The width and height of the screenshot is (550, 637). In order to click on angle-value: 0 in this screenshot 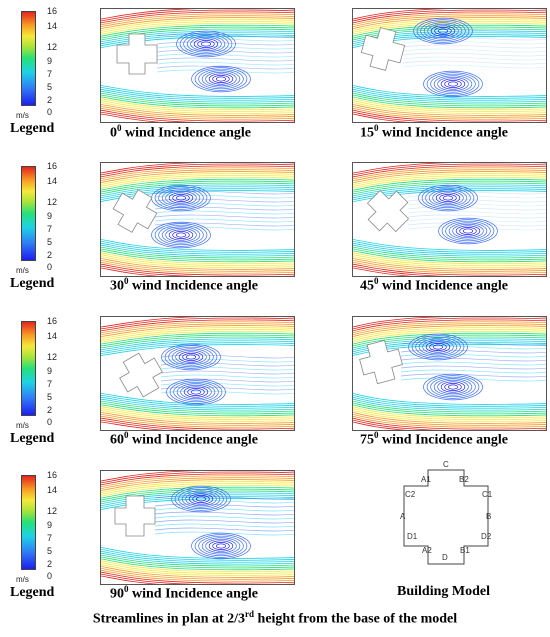, I will do `click(113, 133)`.